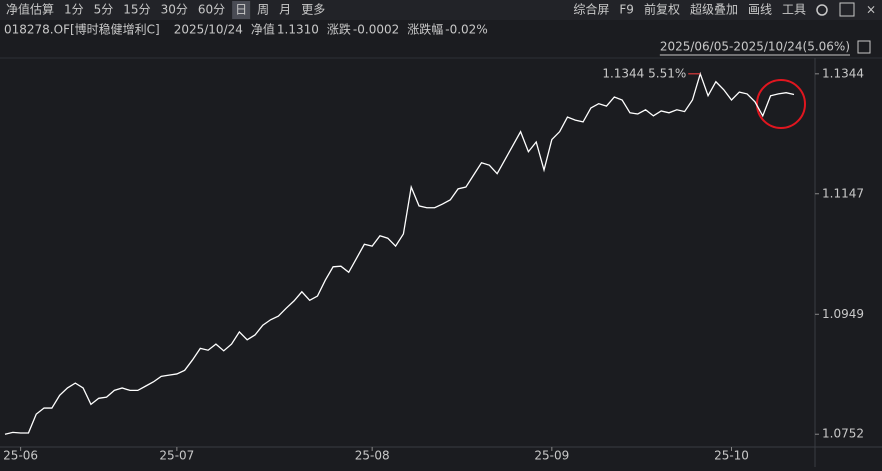 The image size is (882, 471). Describe the element at coordinates (551, 456) in the screenshot. I see `x-tick-label: 25-09` at that location.